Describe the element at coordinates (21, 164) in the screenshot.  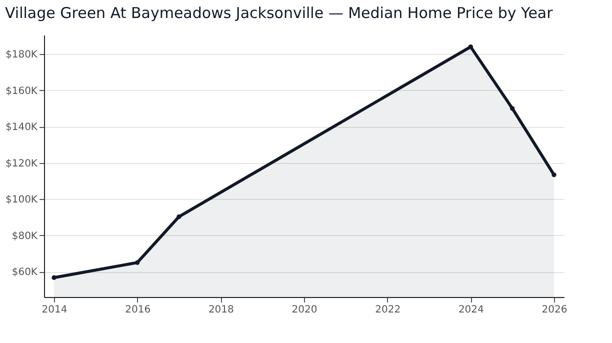
I see `y-tick-label: $120K` at that location.